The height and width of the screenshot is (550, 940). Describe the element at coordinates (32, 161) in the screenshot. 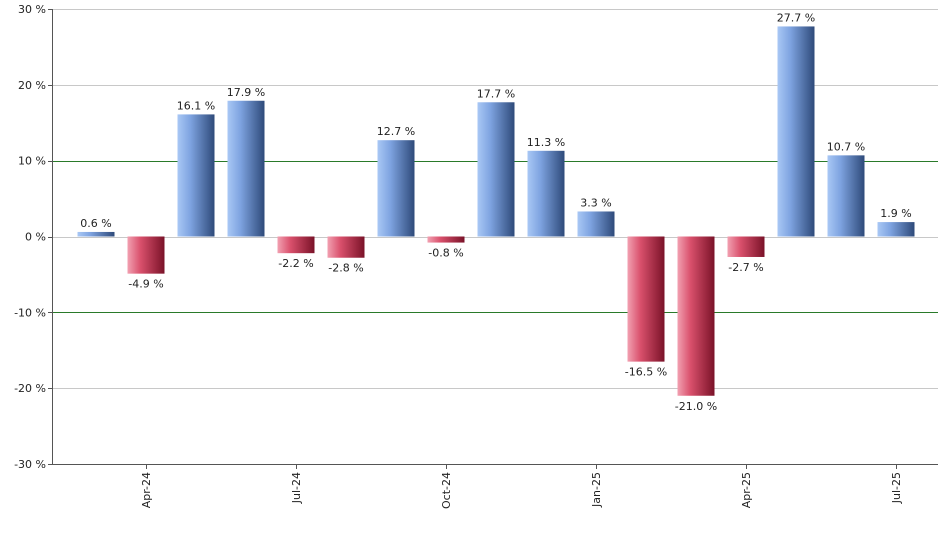

I see `y-tick-label: 10 %` at that location.